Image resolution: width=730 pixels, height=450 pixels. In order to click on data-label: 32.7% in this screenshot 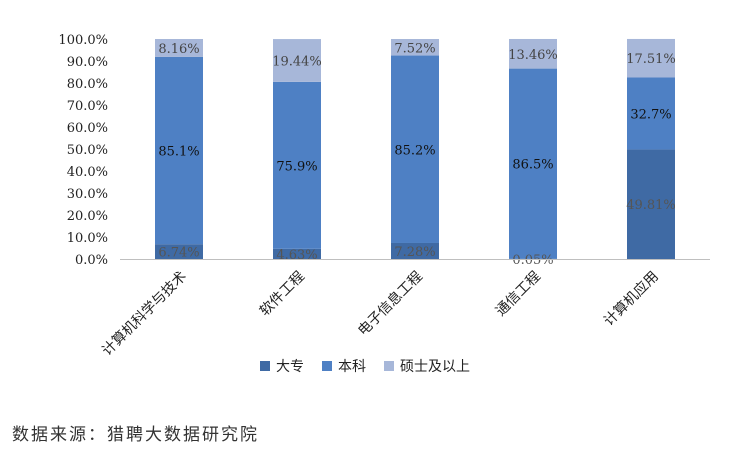, I will do `click(650, 114)`.